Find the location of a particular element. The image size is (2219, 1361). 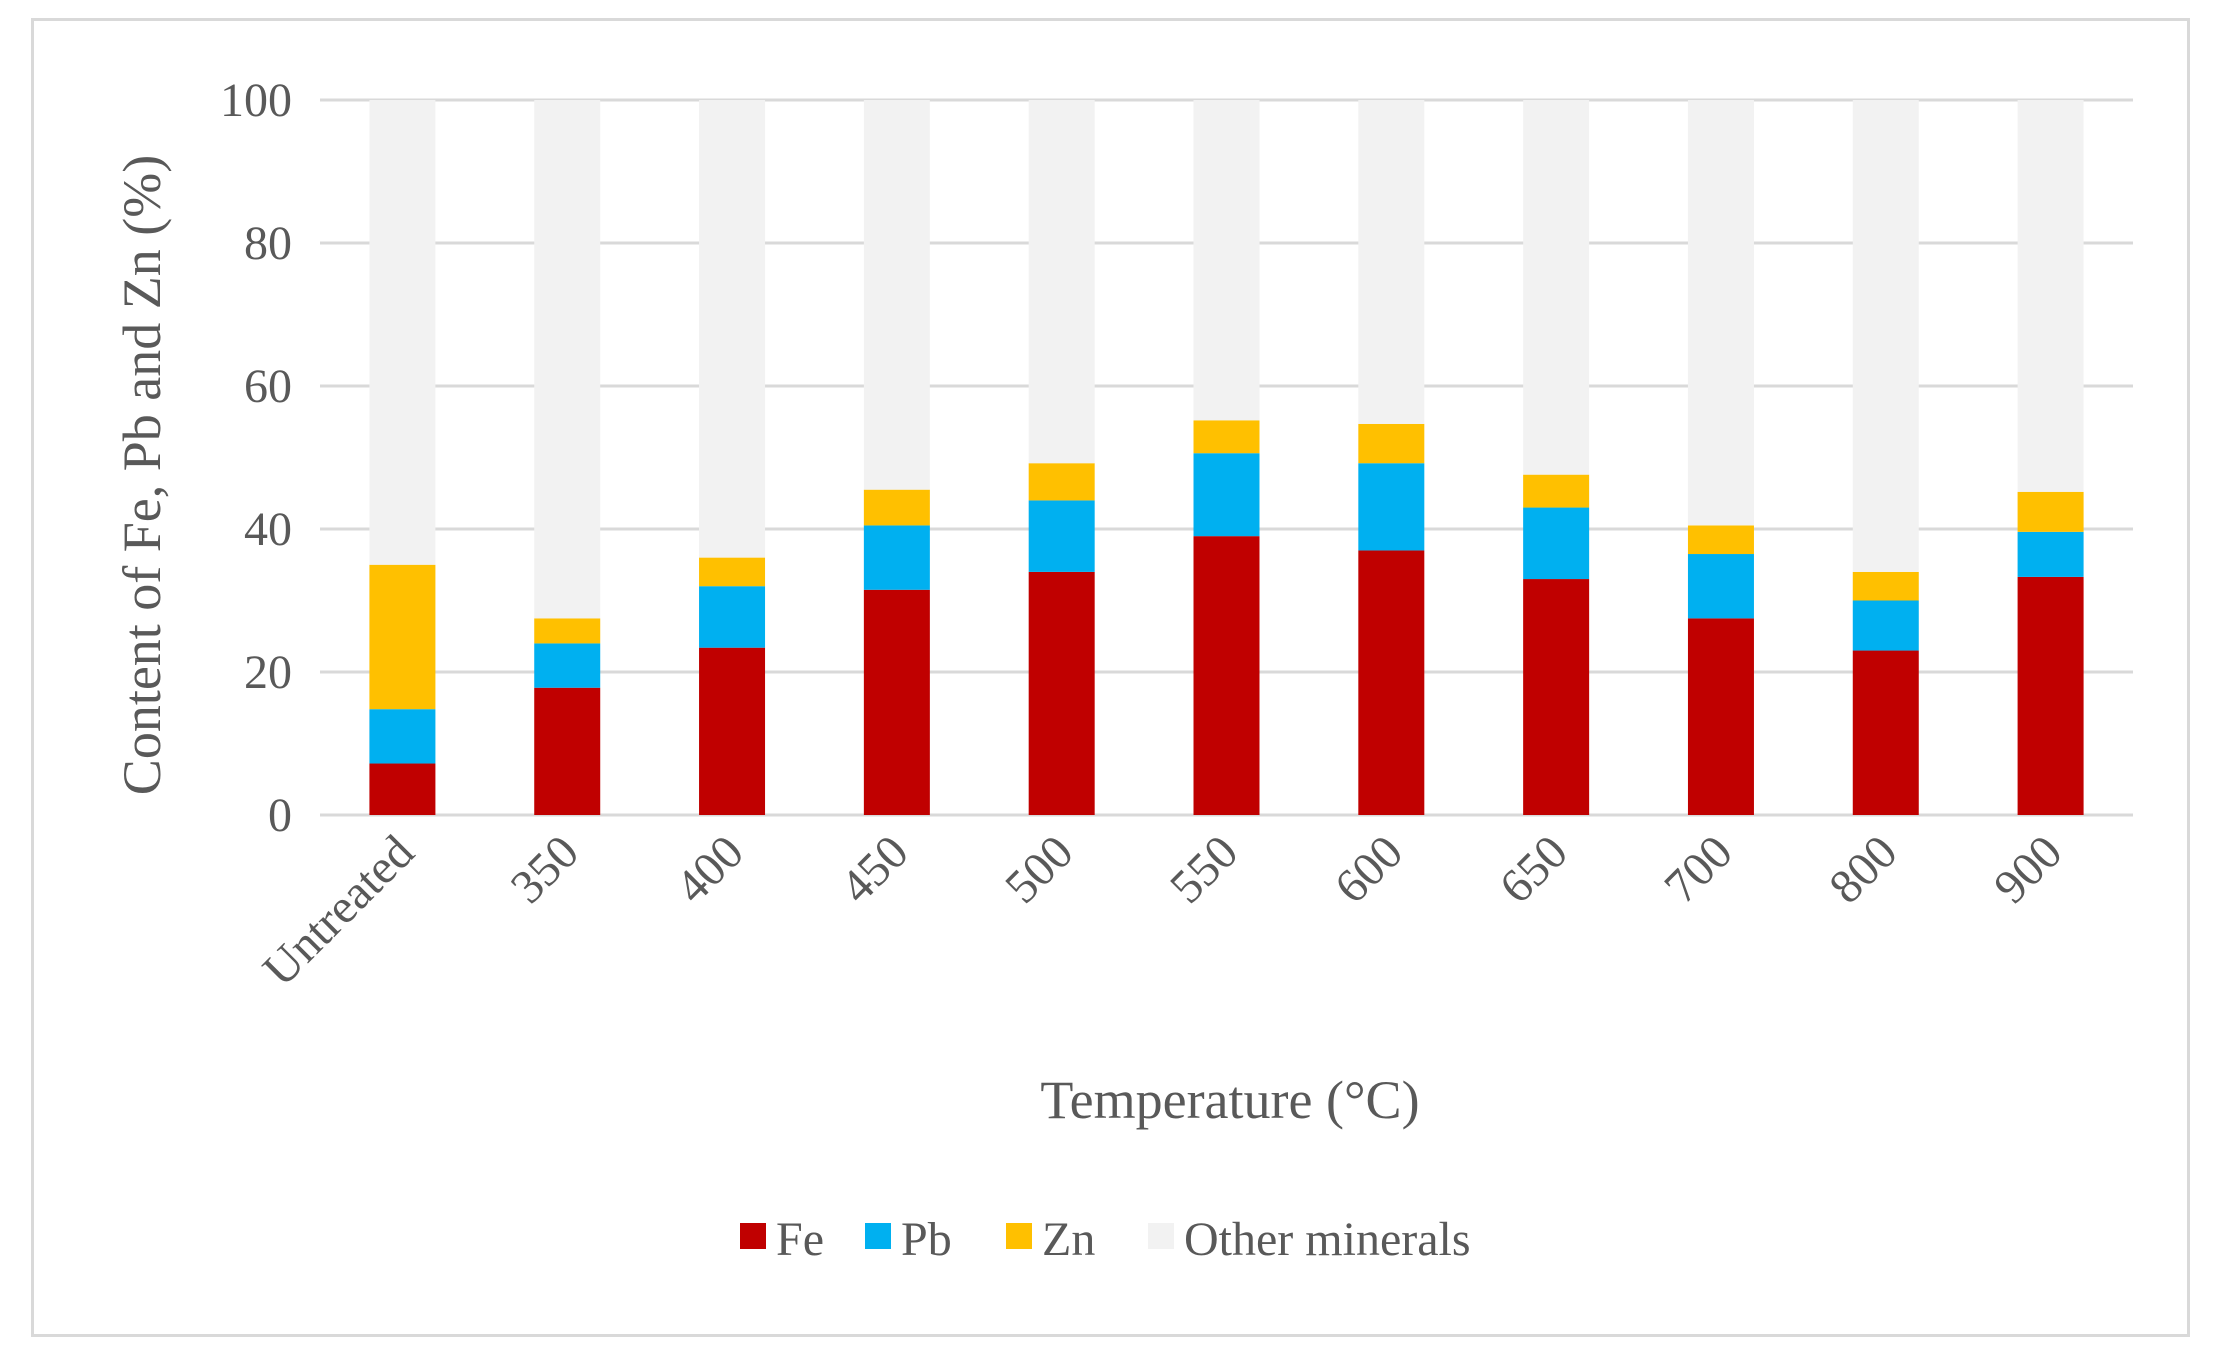

y-tick-label: 100 is located at coordinates (256, 100).